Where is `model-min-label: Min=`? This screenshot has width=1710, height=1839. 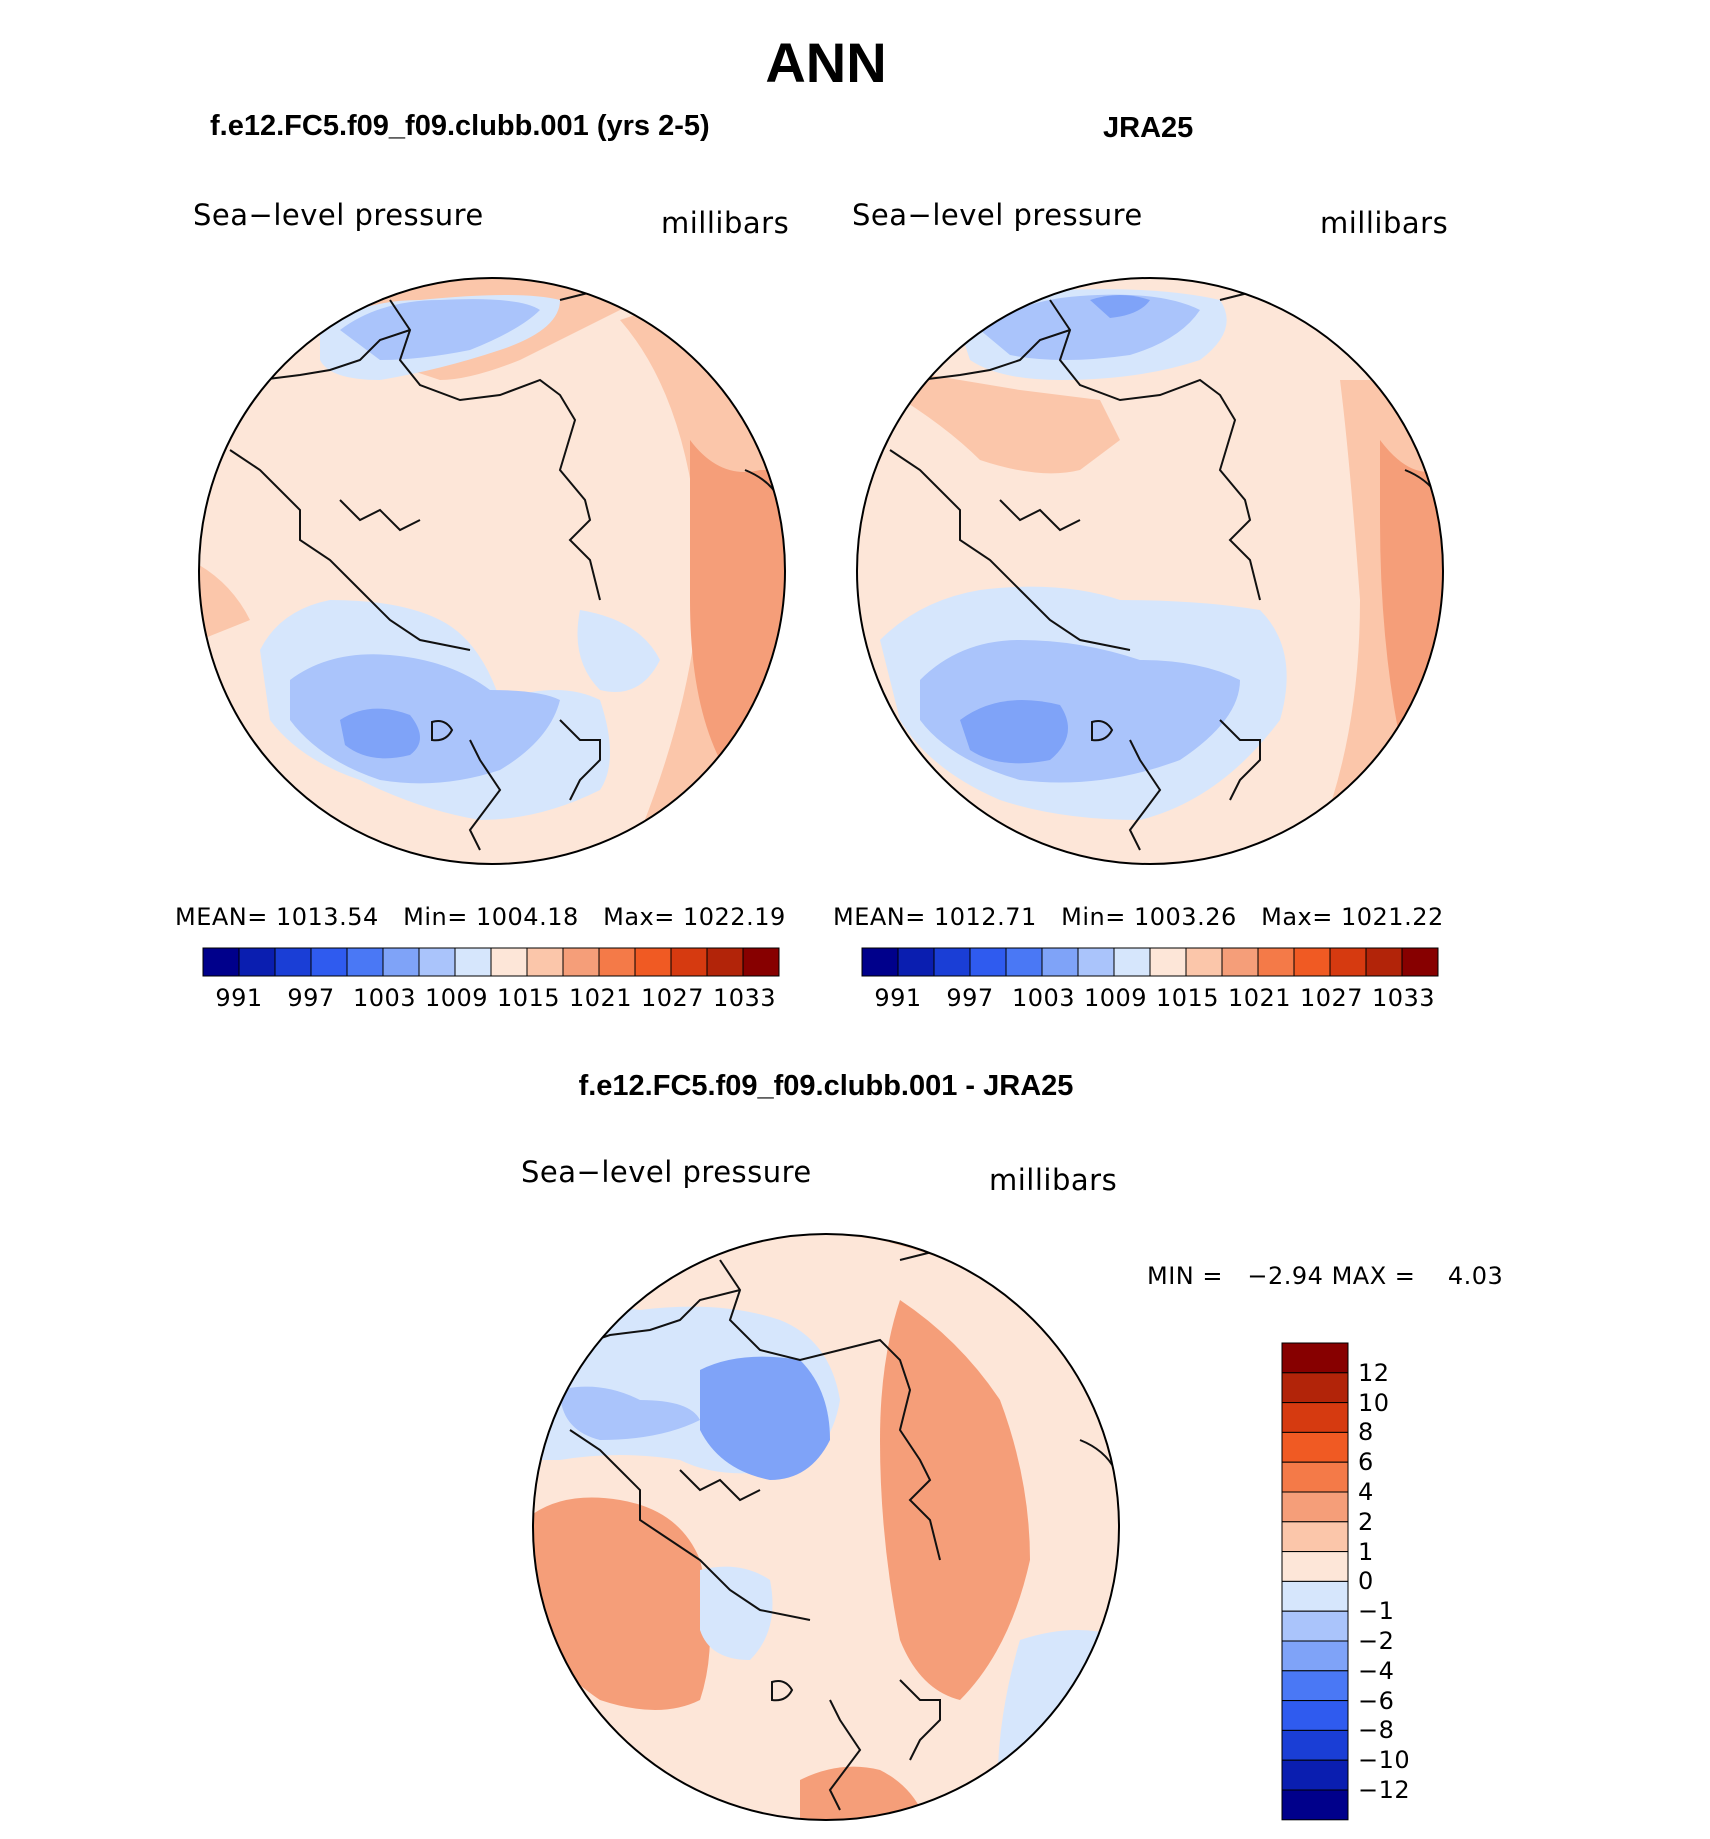 model-min-label: Min= is located at coordinates (435, 917).